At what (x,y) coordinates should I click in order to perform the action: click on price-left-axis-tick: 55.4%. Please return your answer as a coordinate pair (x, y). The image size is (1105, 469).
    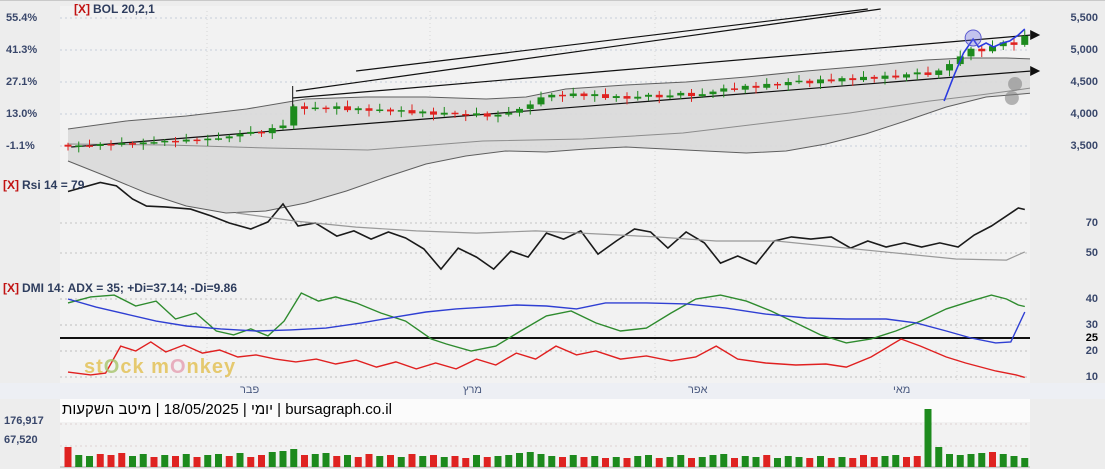
    Looking at the image, I should click on (22, 18).